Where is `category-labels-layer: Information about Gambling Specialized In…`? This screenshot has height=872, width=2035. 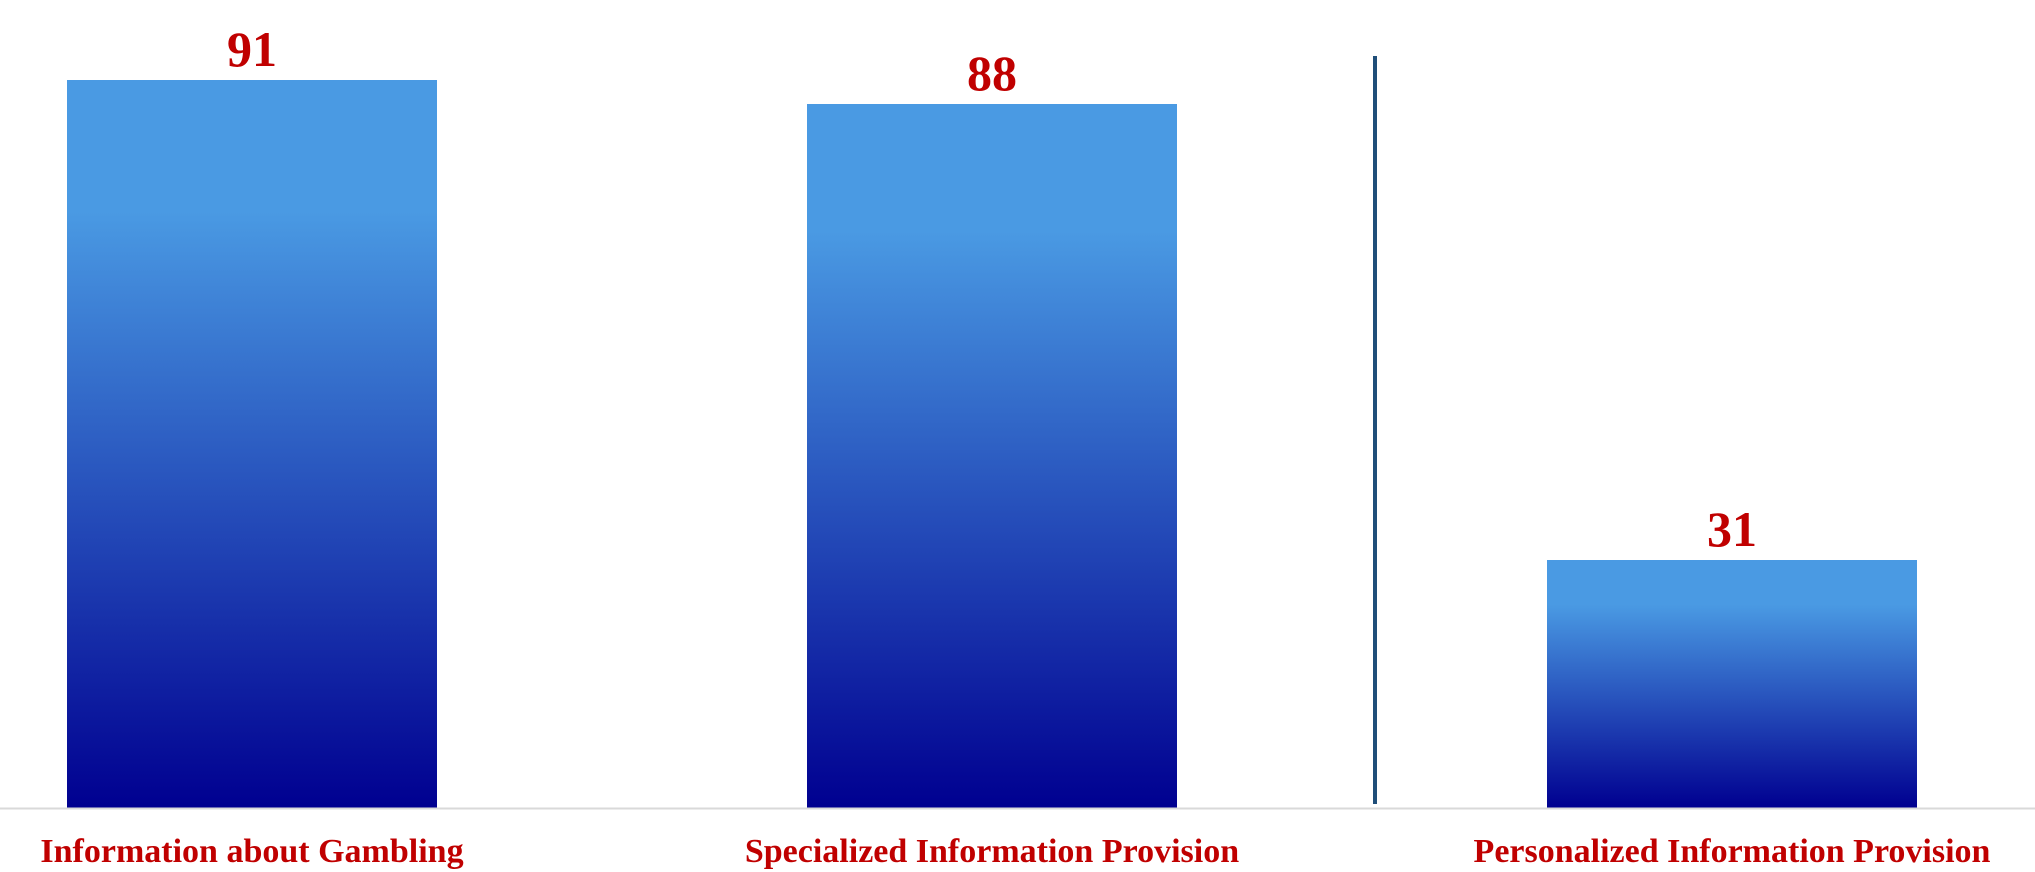 category-labels-layer: Information about Gambling Specialized In… is located at coordinates (1015, 851).